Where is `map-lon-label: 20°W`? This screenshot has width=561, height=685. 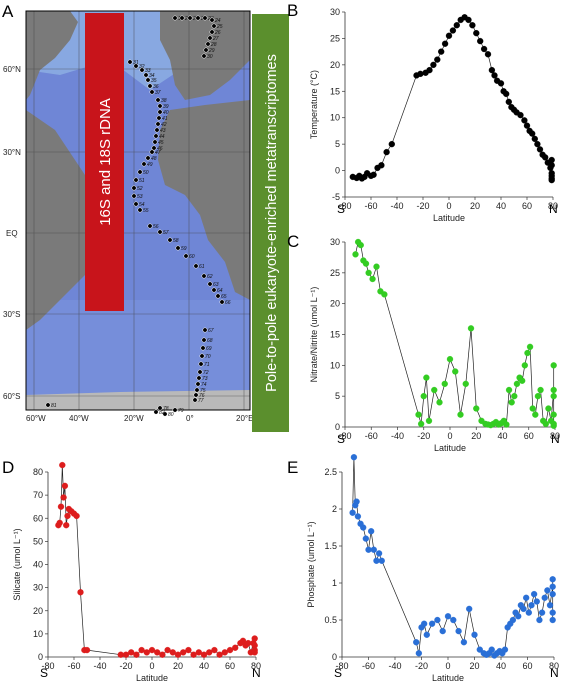 map-lon-label: 20°W is located at coordinates (134, 418).